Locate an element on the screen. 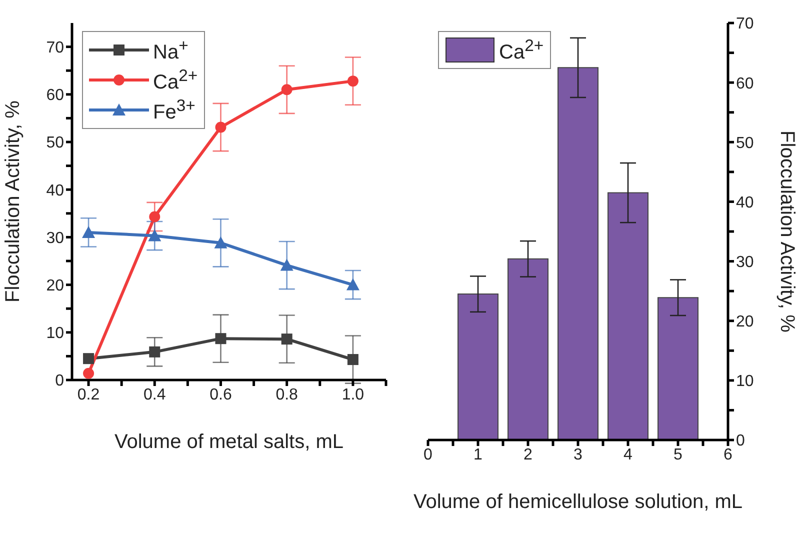  y-tick-label: 40 is located at coordinates (55, 191).